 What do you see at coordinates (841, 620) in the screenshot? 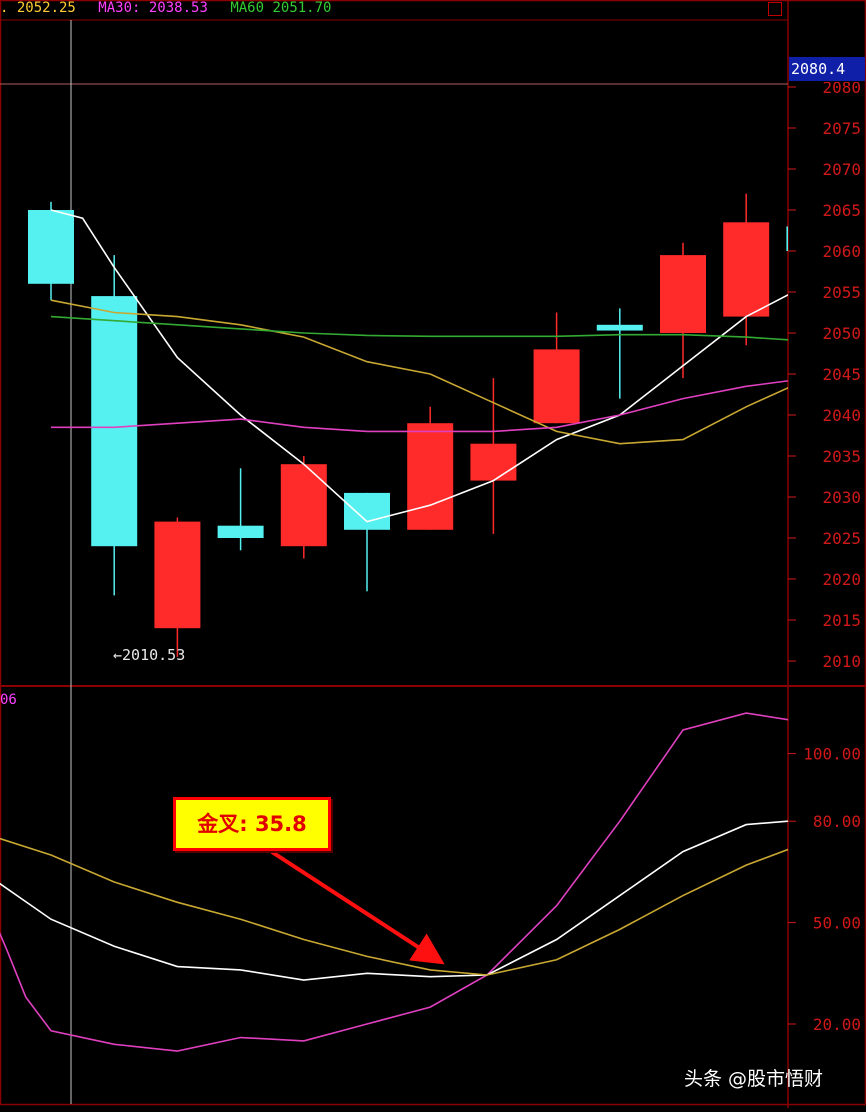
I see `price-tick-label: 2015` at bounding box center [841, 620].